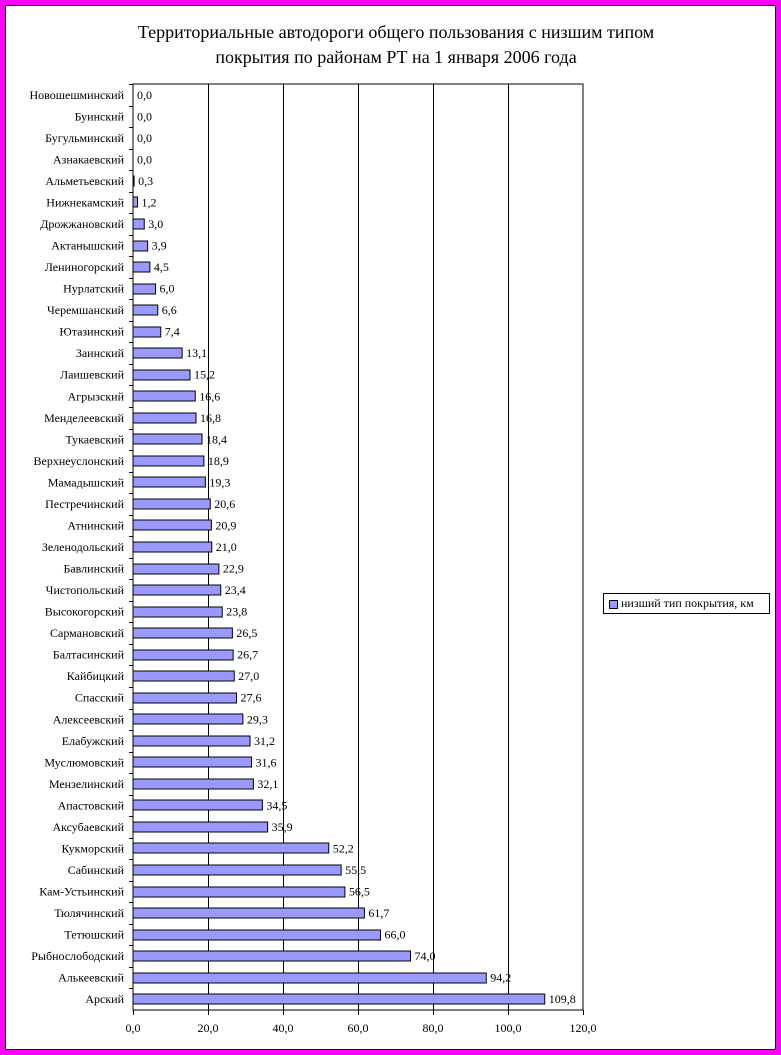 This screenshot has width=781, height=1055. Describe the element at coordinates (85, 267) in the screenshot. I see `category-label: Лениногорский` at that location.